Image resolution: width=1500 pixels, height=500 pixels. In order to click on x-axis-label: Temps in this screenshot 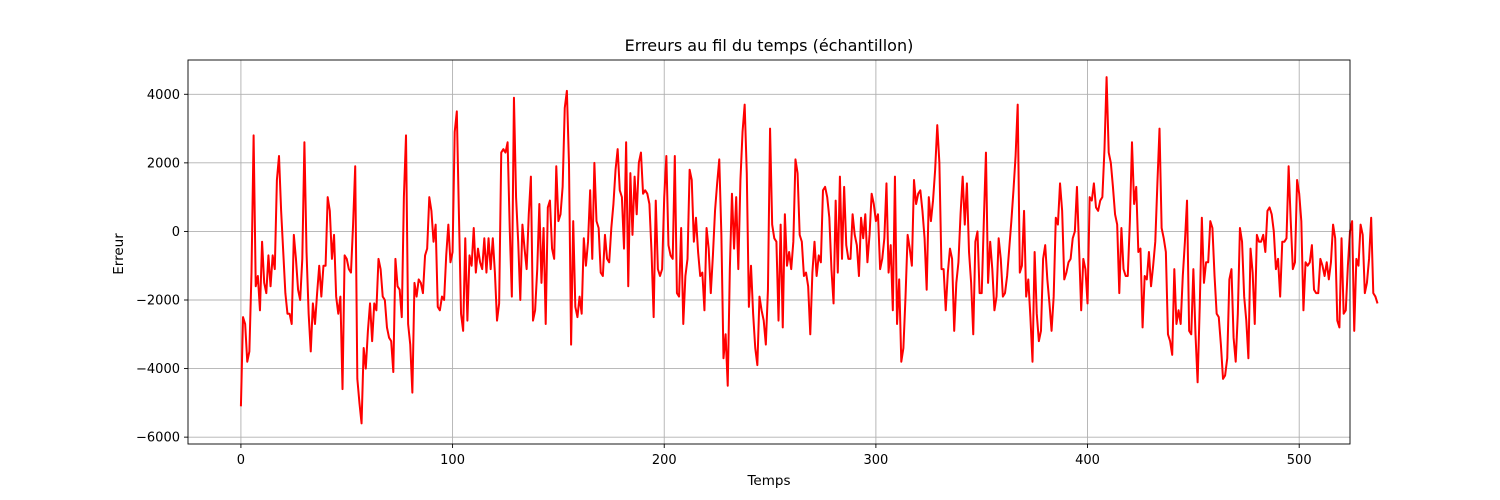, I will do `click(768, 481)`.